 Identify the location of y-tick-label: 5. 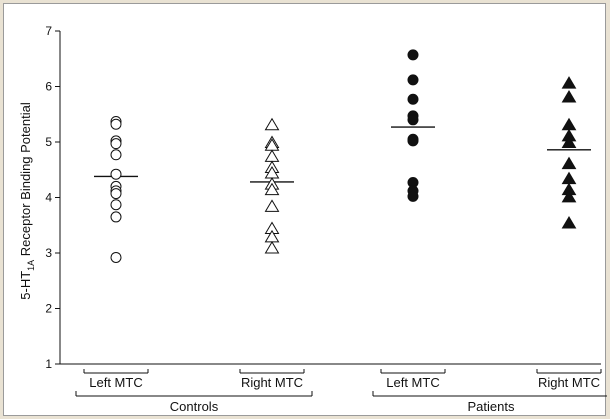
(48, 142).